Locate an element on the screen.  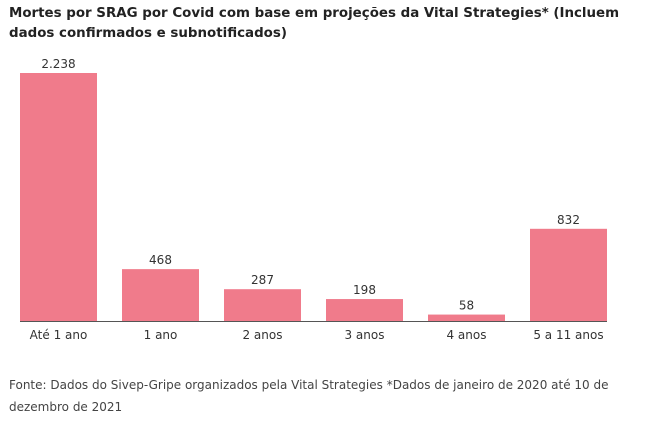
value-label-1: 2.238 is located at coordinates (58, 64).